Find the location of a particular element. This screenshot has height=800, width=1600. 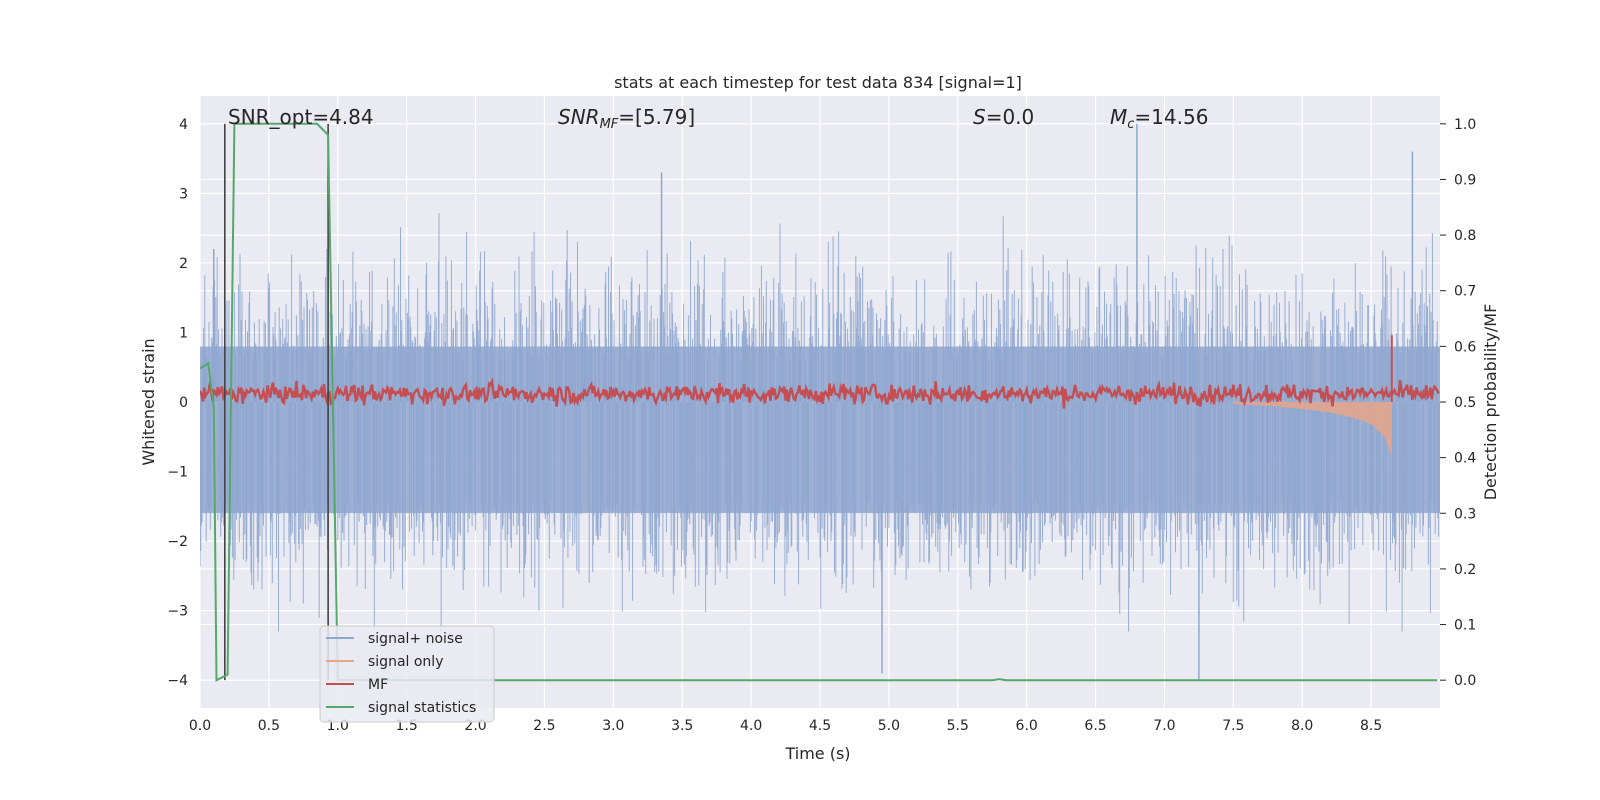

y-tick-label-left: −2 is located at coordinates (177, 542).